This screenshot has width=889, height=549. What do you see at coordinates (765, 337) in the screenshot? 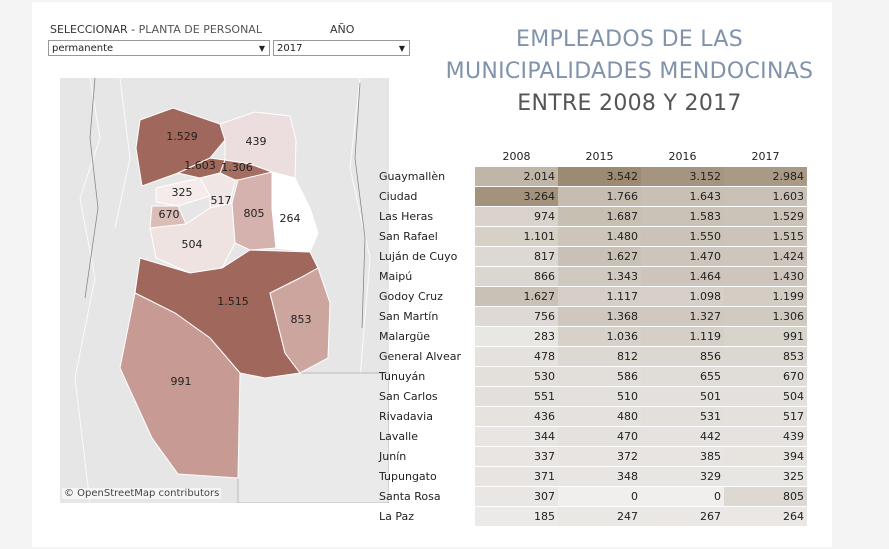
I see `table-cell: 991` at bounding box center [765, 337].